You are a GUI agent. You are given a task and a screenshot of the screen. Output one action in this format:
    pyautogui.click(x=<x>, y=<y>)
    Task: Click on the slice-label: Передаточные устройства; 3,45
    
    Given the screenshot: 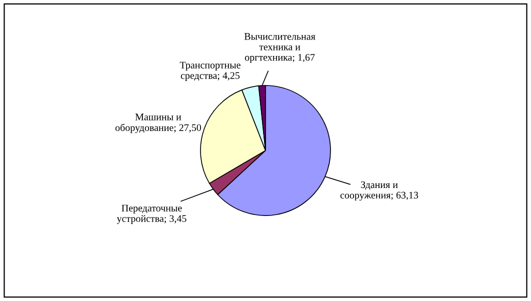 What is the action you would take?
    pyautogui.click(x=151, y=214)
    